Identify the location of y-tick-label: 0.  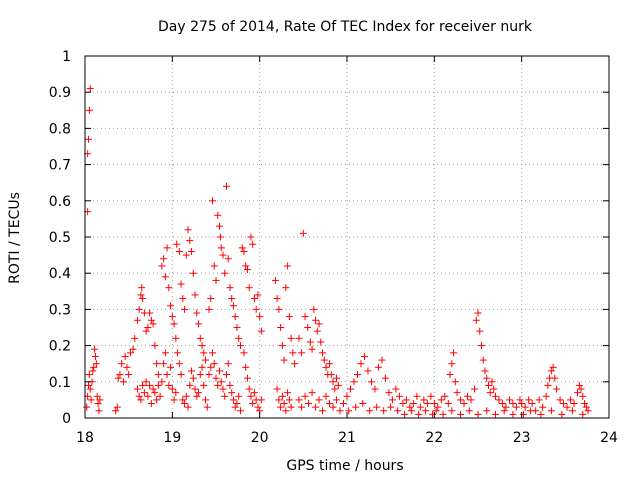
(66, 419).